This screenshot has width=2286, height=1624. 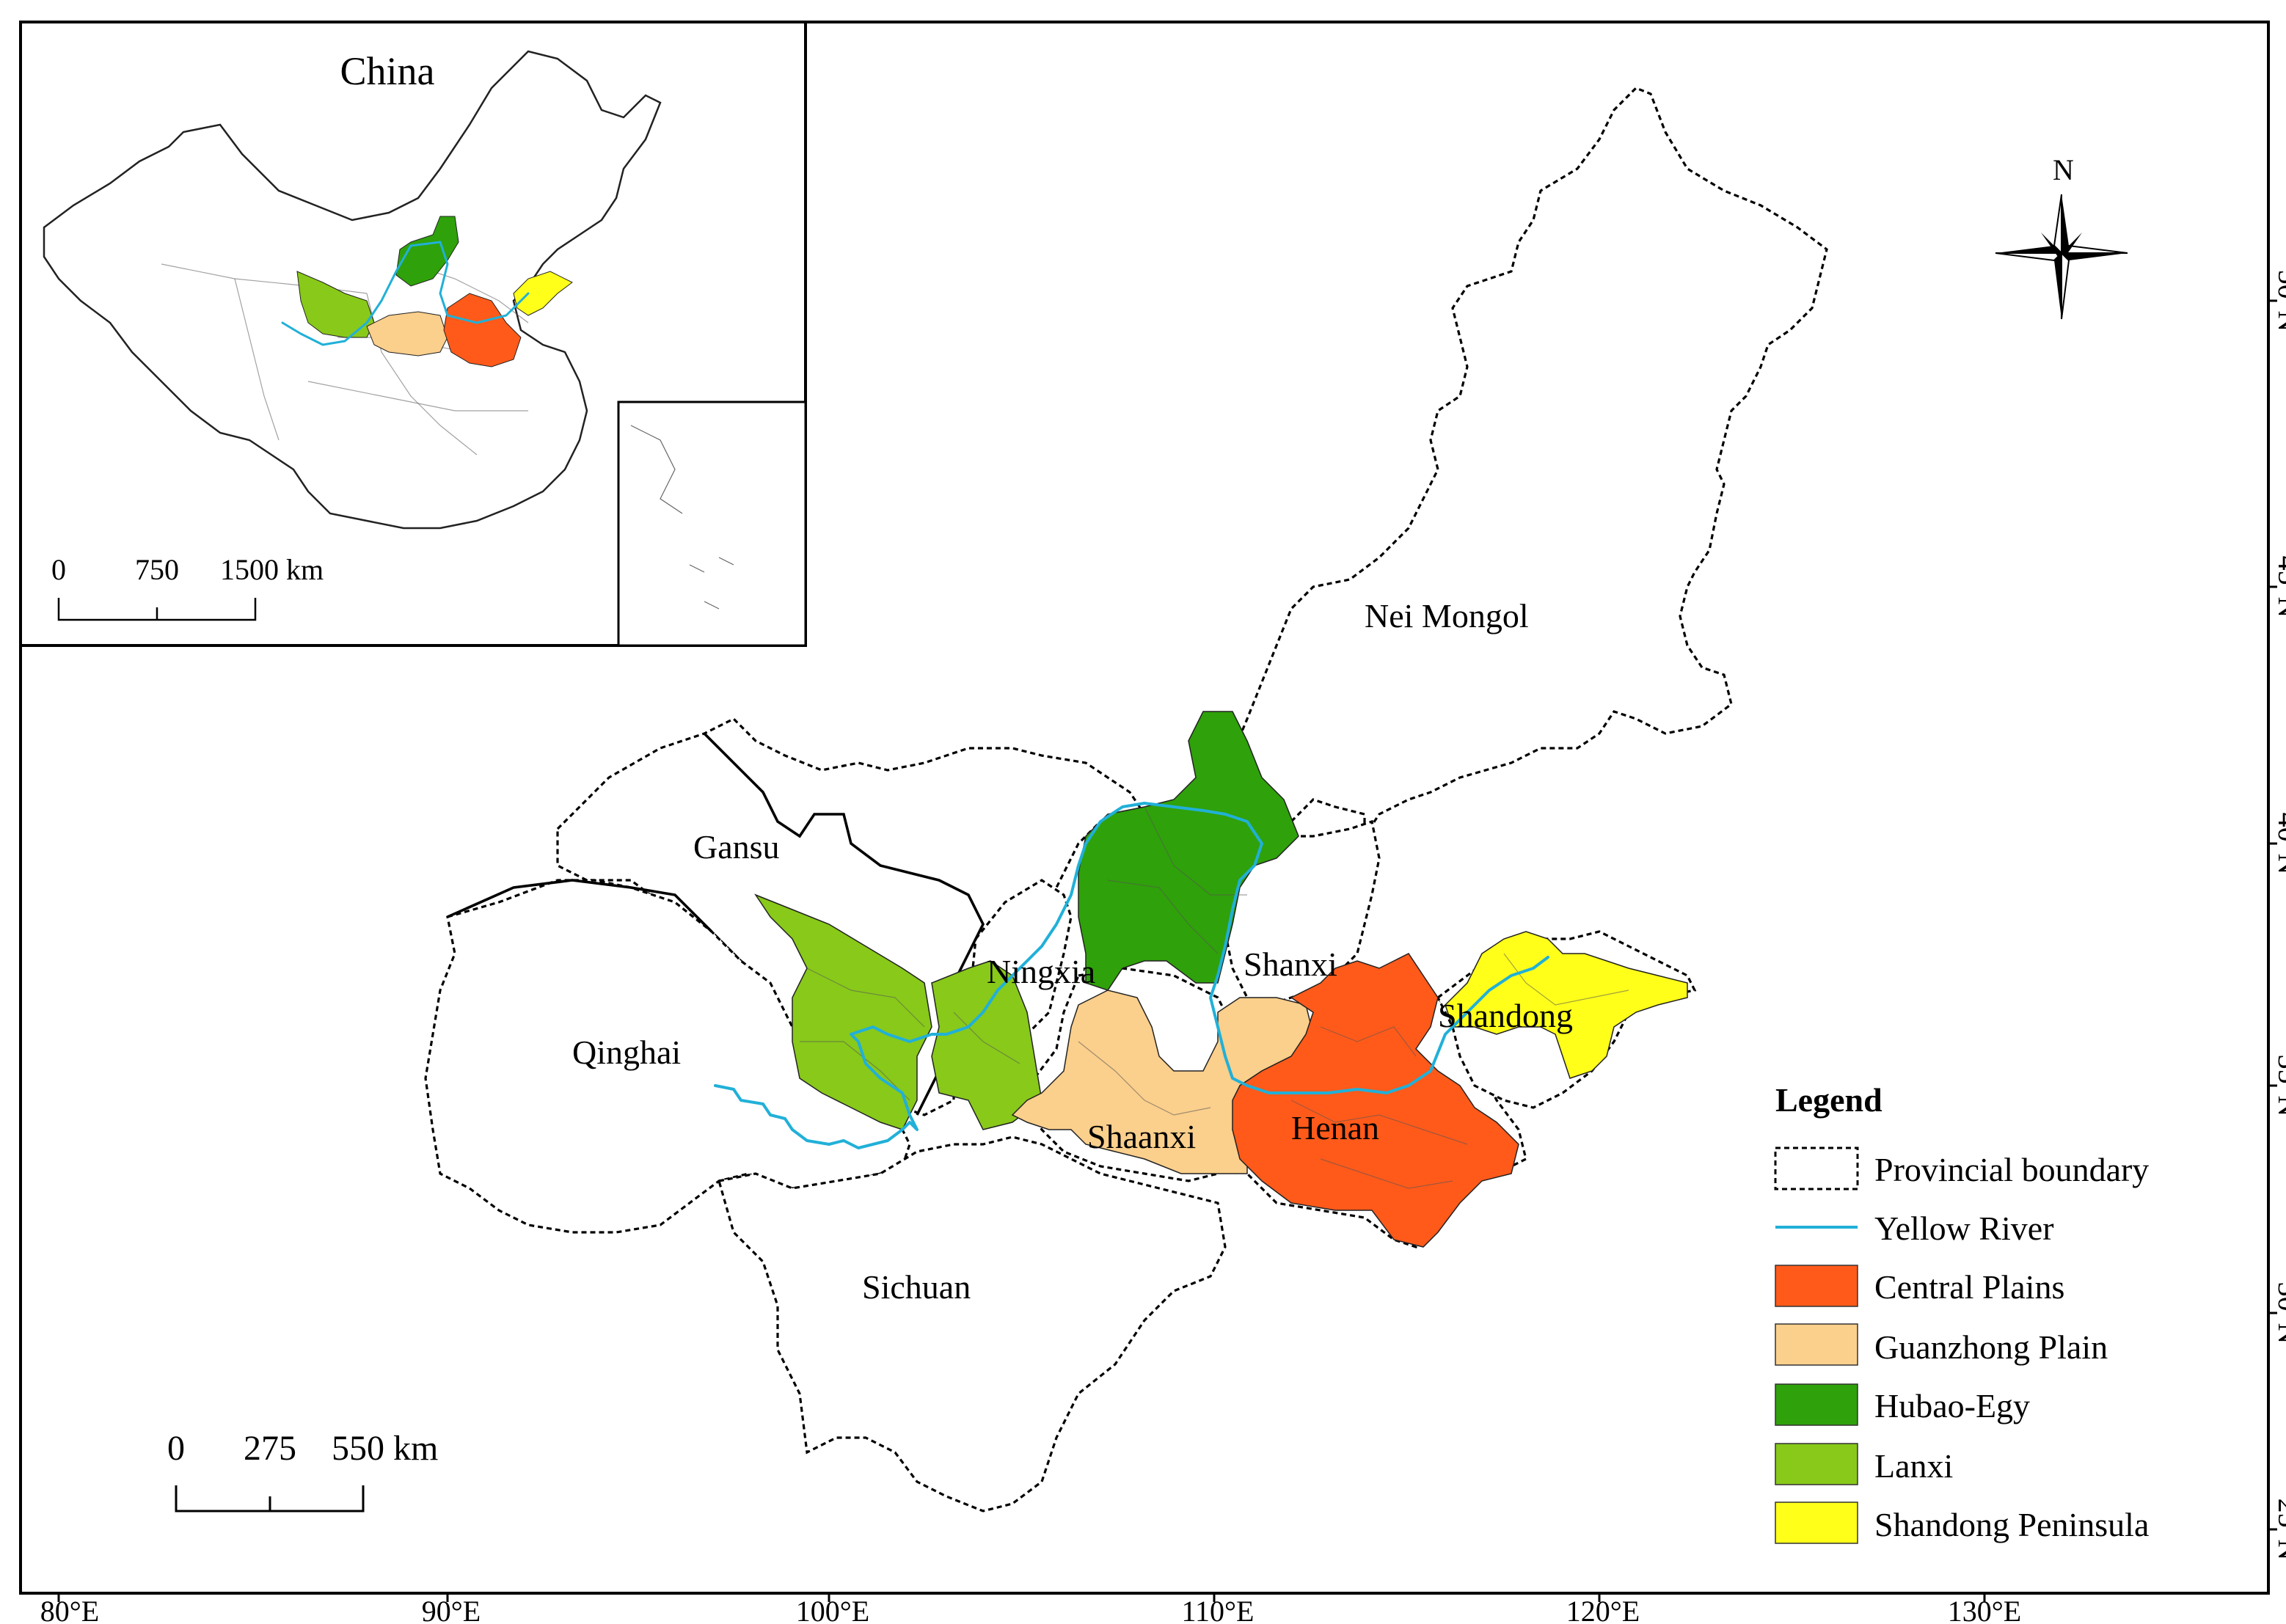 I want to click on inset-china-outline, so click(x=352, y=290).